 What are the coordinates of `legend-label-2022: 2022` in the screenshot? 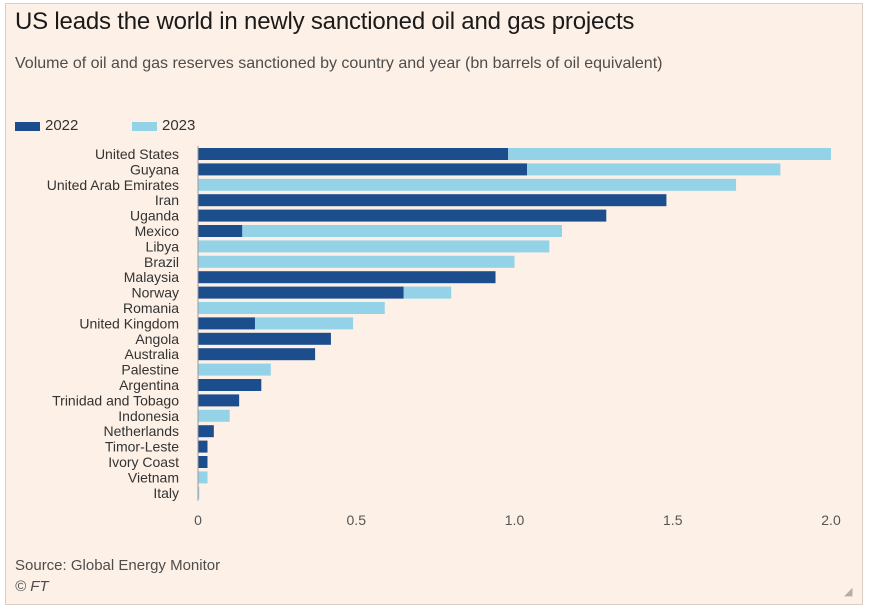 It's located at (62, 125).